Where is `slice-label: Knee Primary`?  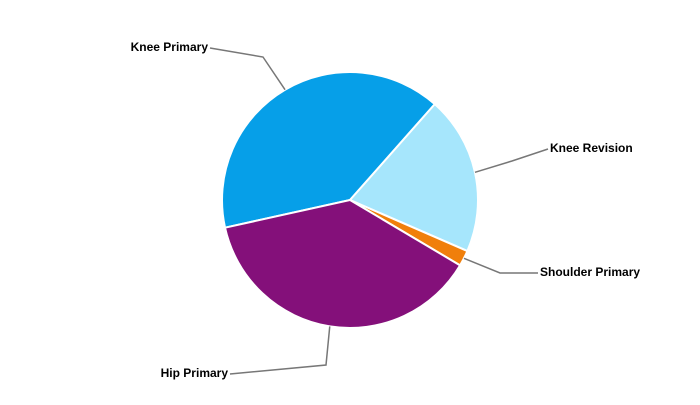 slice-label: Knee Primary is located at coordinates (170, 47).